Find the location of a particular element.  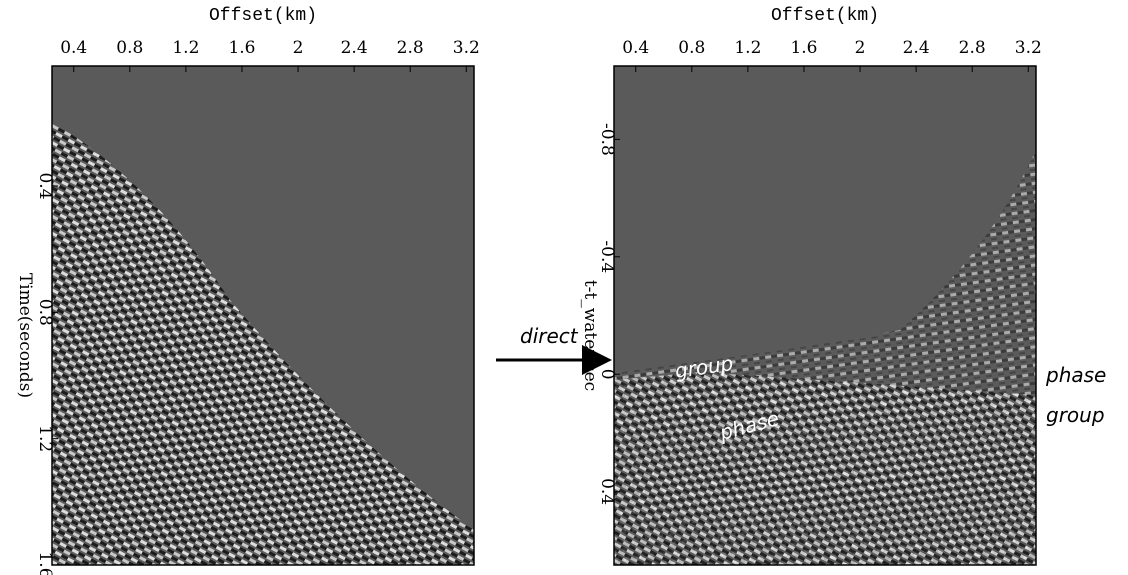

y-tick-label: 1.2 is located at coordinates (45, 438).